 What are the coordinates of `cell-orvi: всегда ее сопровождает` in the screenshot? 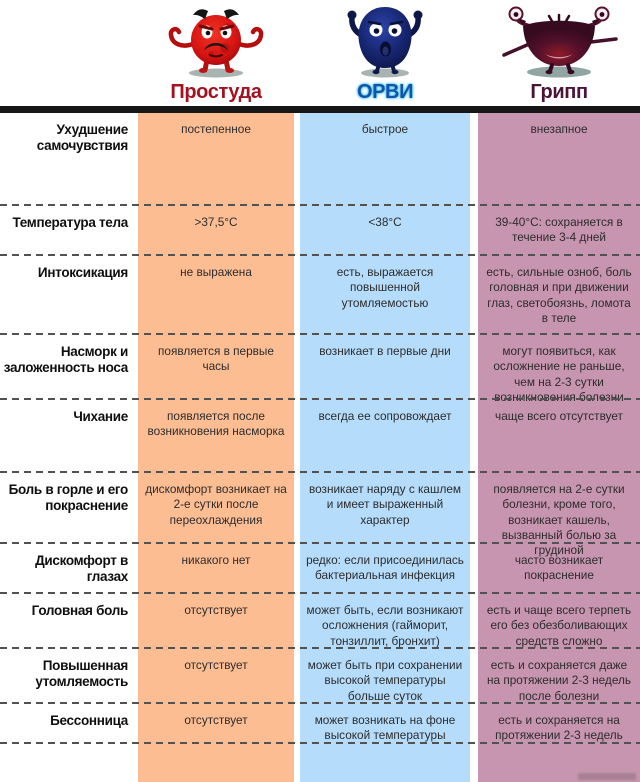 It's located at (385, 416).